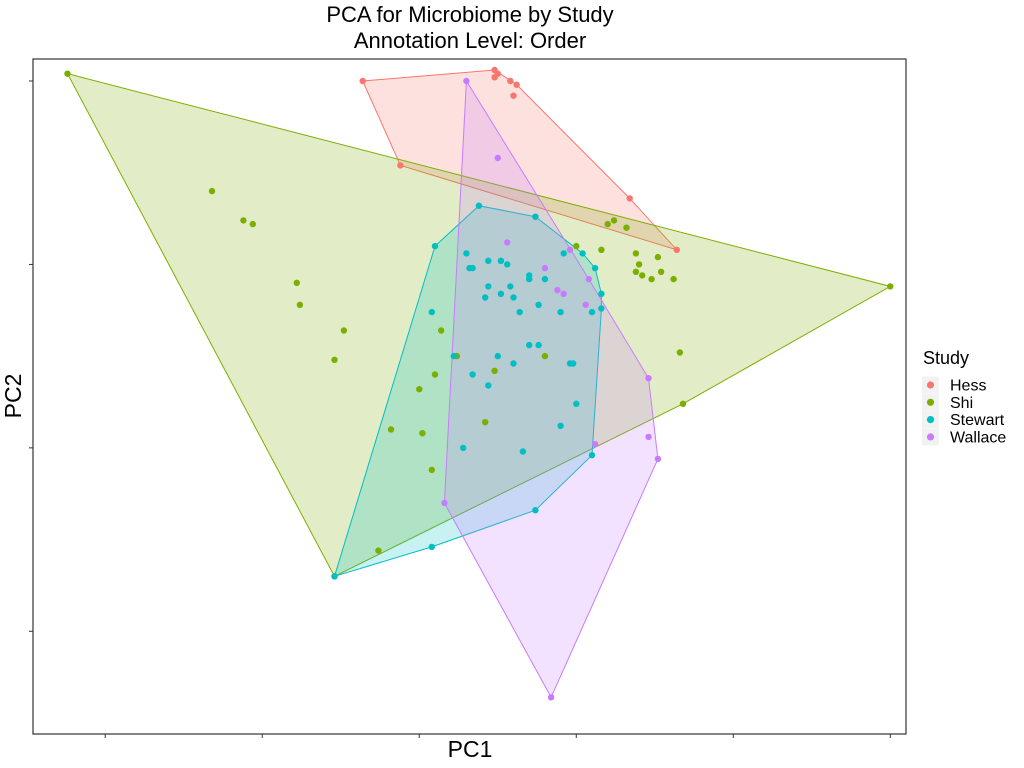 This screenshot has height=768, width=1024. I want to click on hull-stewart, so click(467, 391).